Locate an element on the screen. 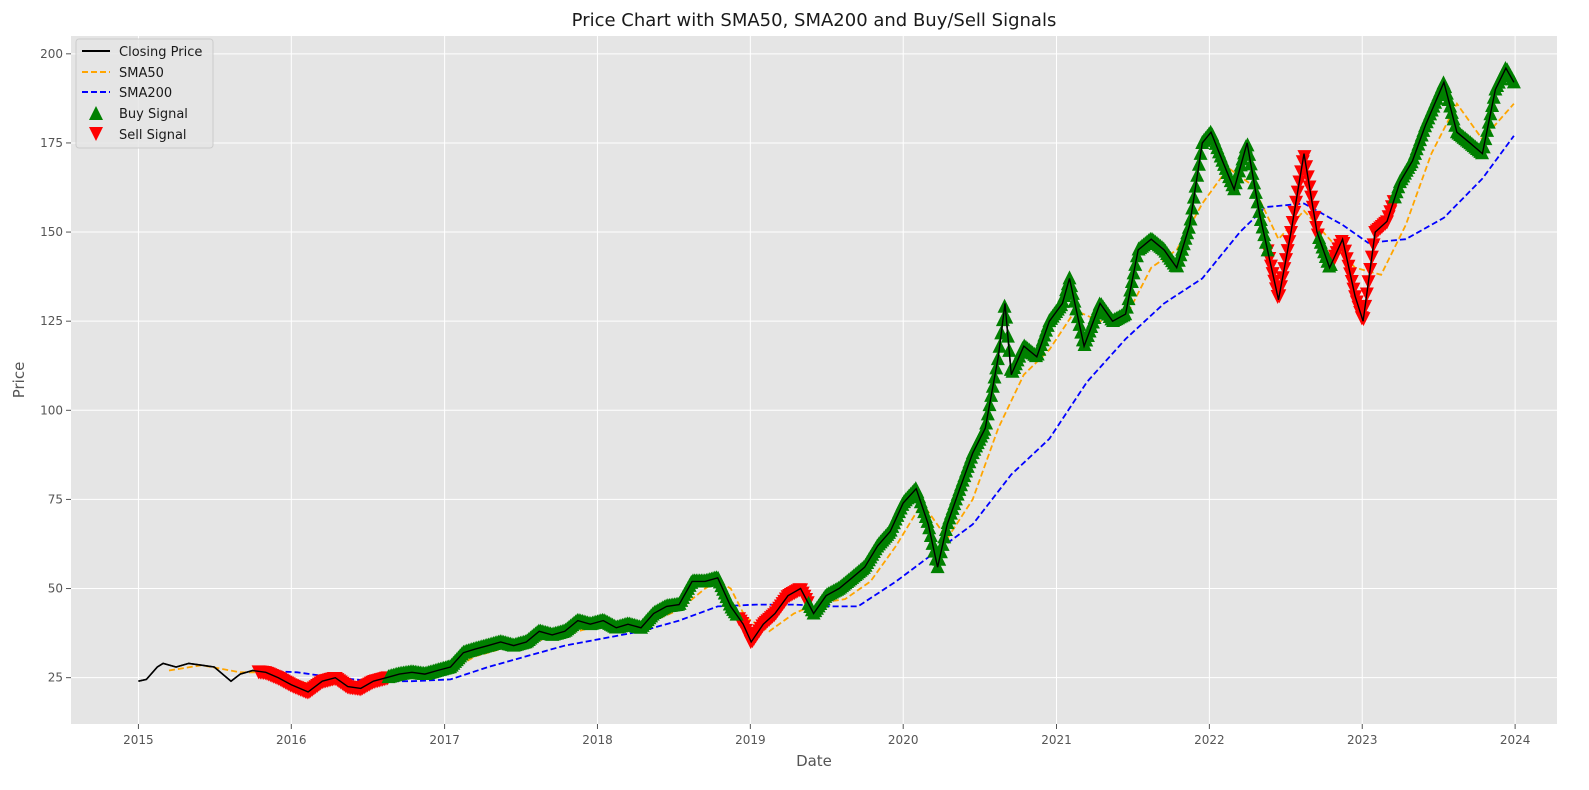 This screenshot has width=1589, height=790. x-tick-label: 2017 is located at coordinates (444, 740).